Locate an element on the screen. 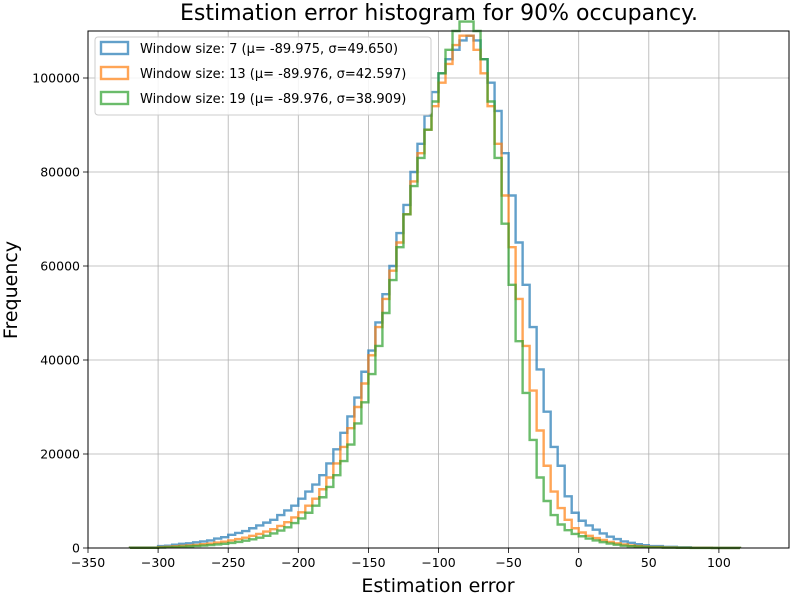 This screenshot has height=596, width=791. y-tick-label: 80000 is located at coordinates (60, 172).